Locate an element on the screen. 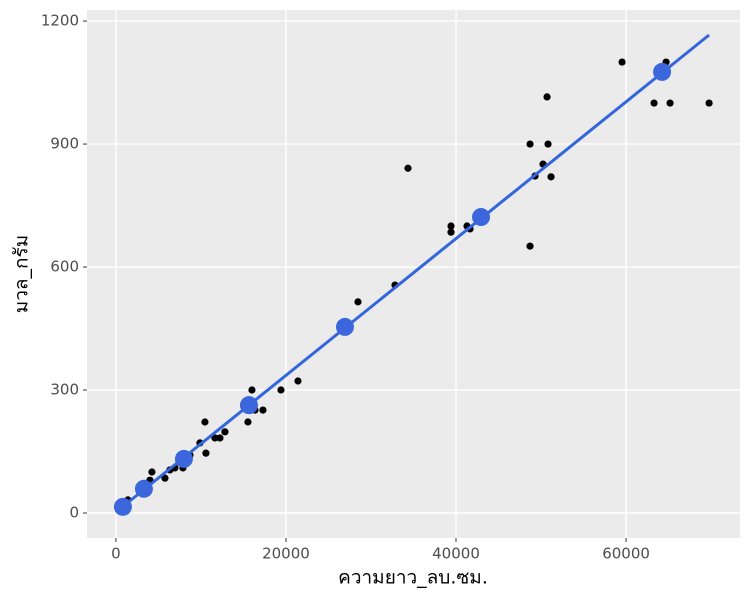 Image resolution: width=750 pixels, height=600 pixels. y-tick-label: 900 is located at coordinates (64, 144).